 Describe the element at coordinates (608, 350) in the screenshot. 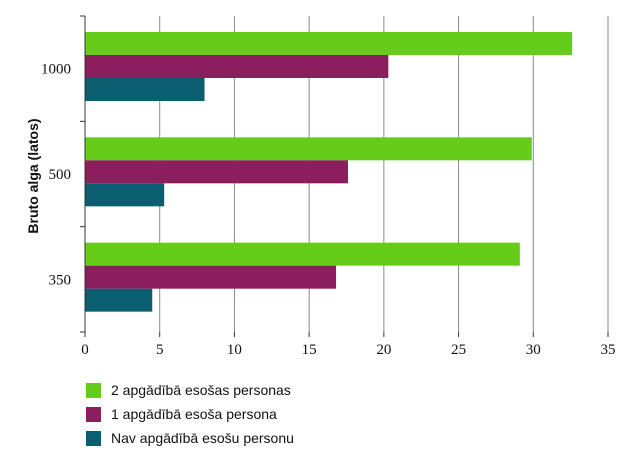

I see `x-tick-label: 35` at that location.